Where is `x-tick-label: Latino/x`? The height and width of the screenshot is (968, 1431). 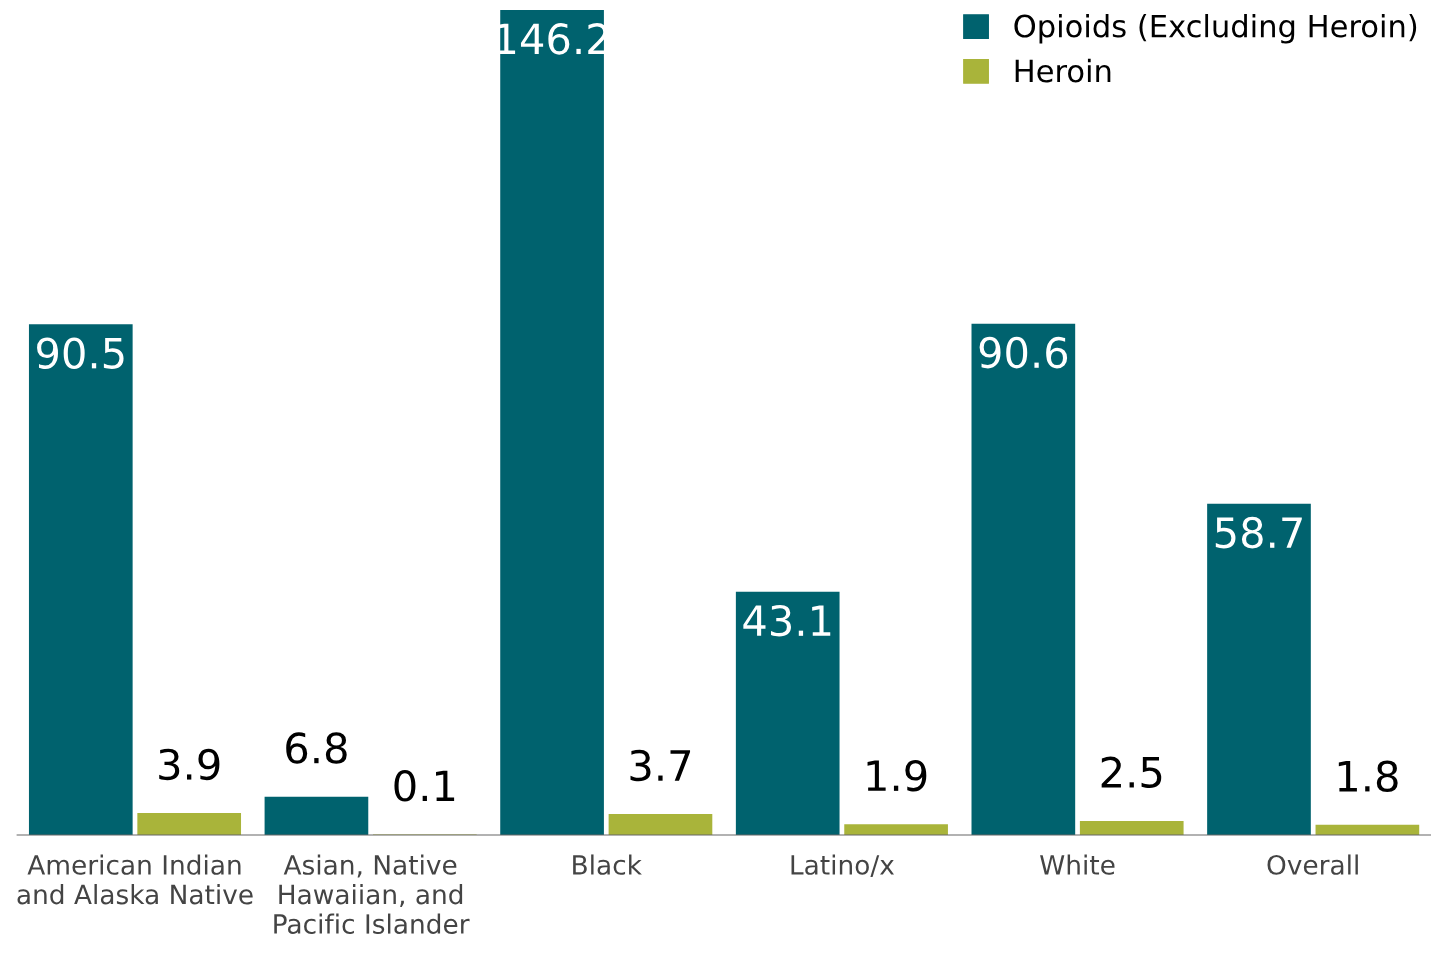 x-tick-label: Latino/x is located at coordinates (843, 865).